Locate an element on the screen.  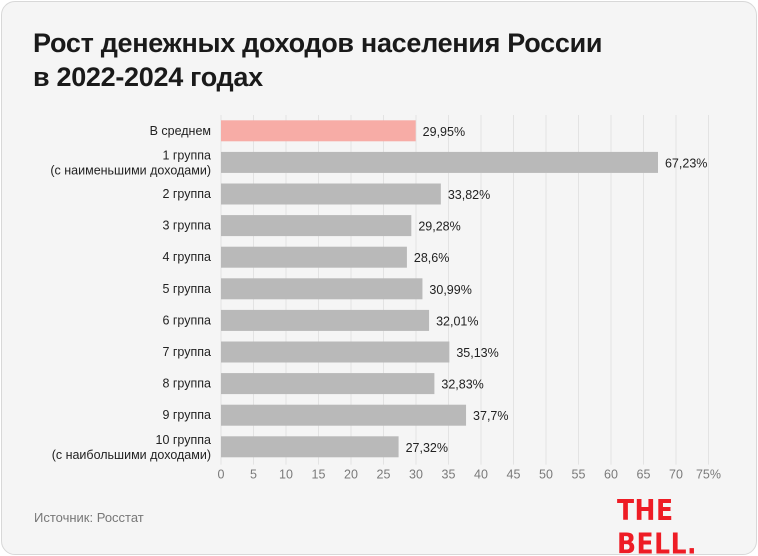
data-label: 27,32% is located at coordinates (427, 448).